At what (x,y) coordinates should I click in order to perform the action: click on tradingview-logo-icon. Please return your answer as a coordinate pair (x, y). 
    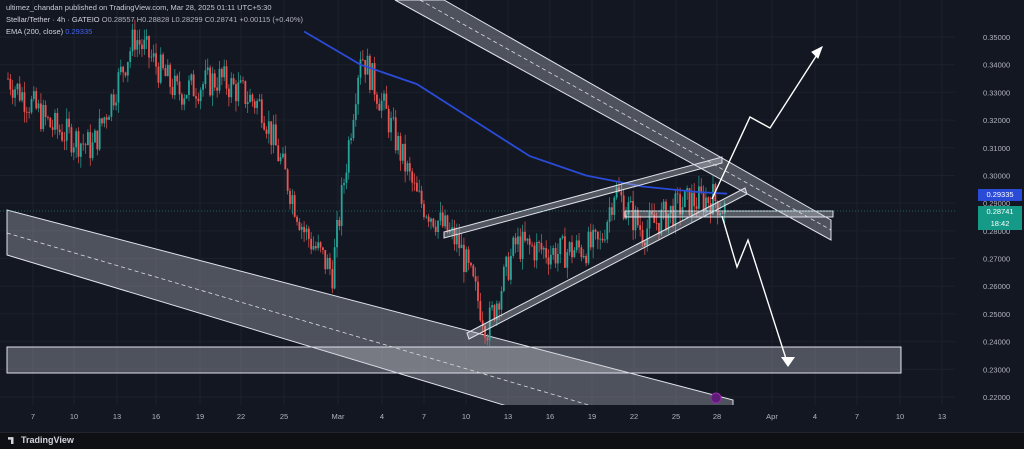
    Looking at the image, I should click on (11, 441).